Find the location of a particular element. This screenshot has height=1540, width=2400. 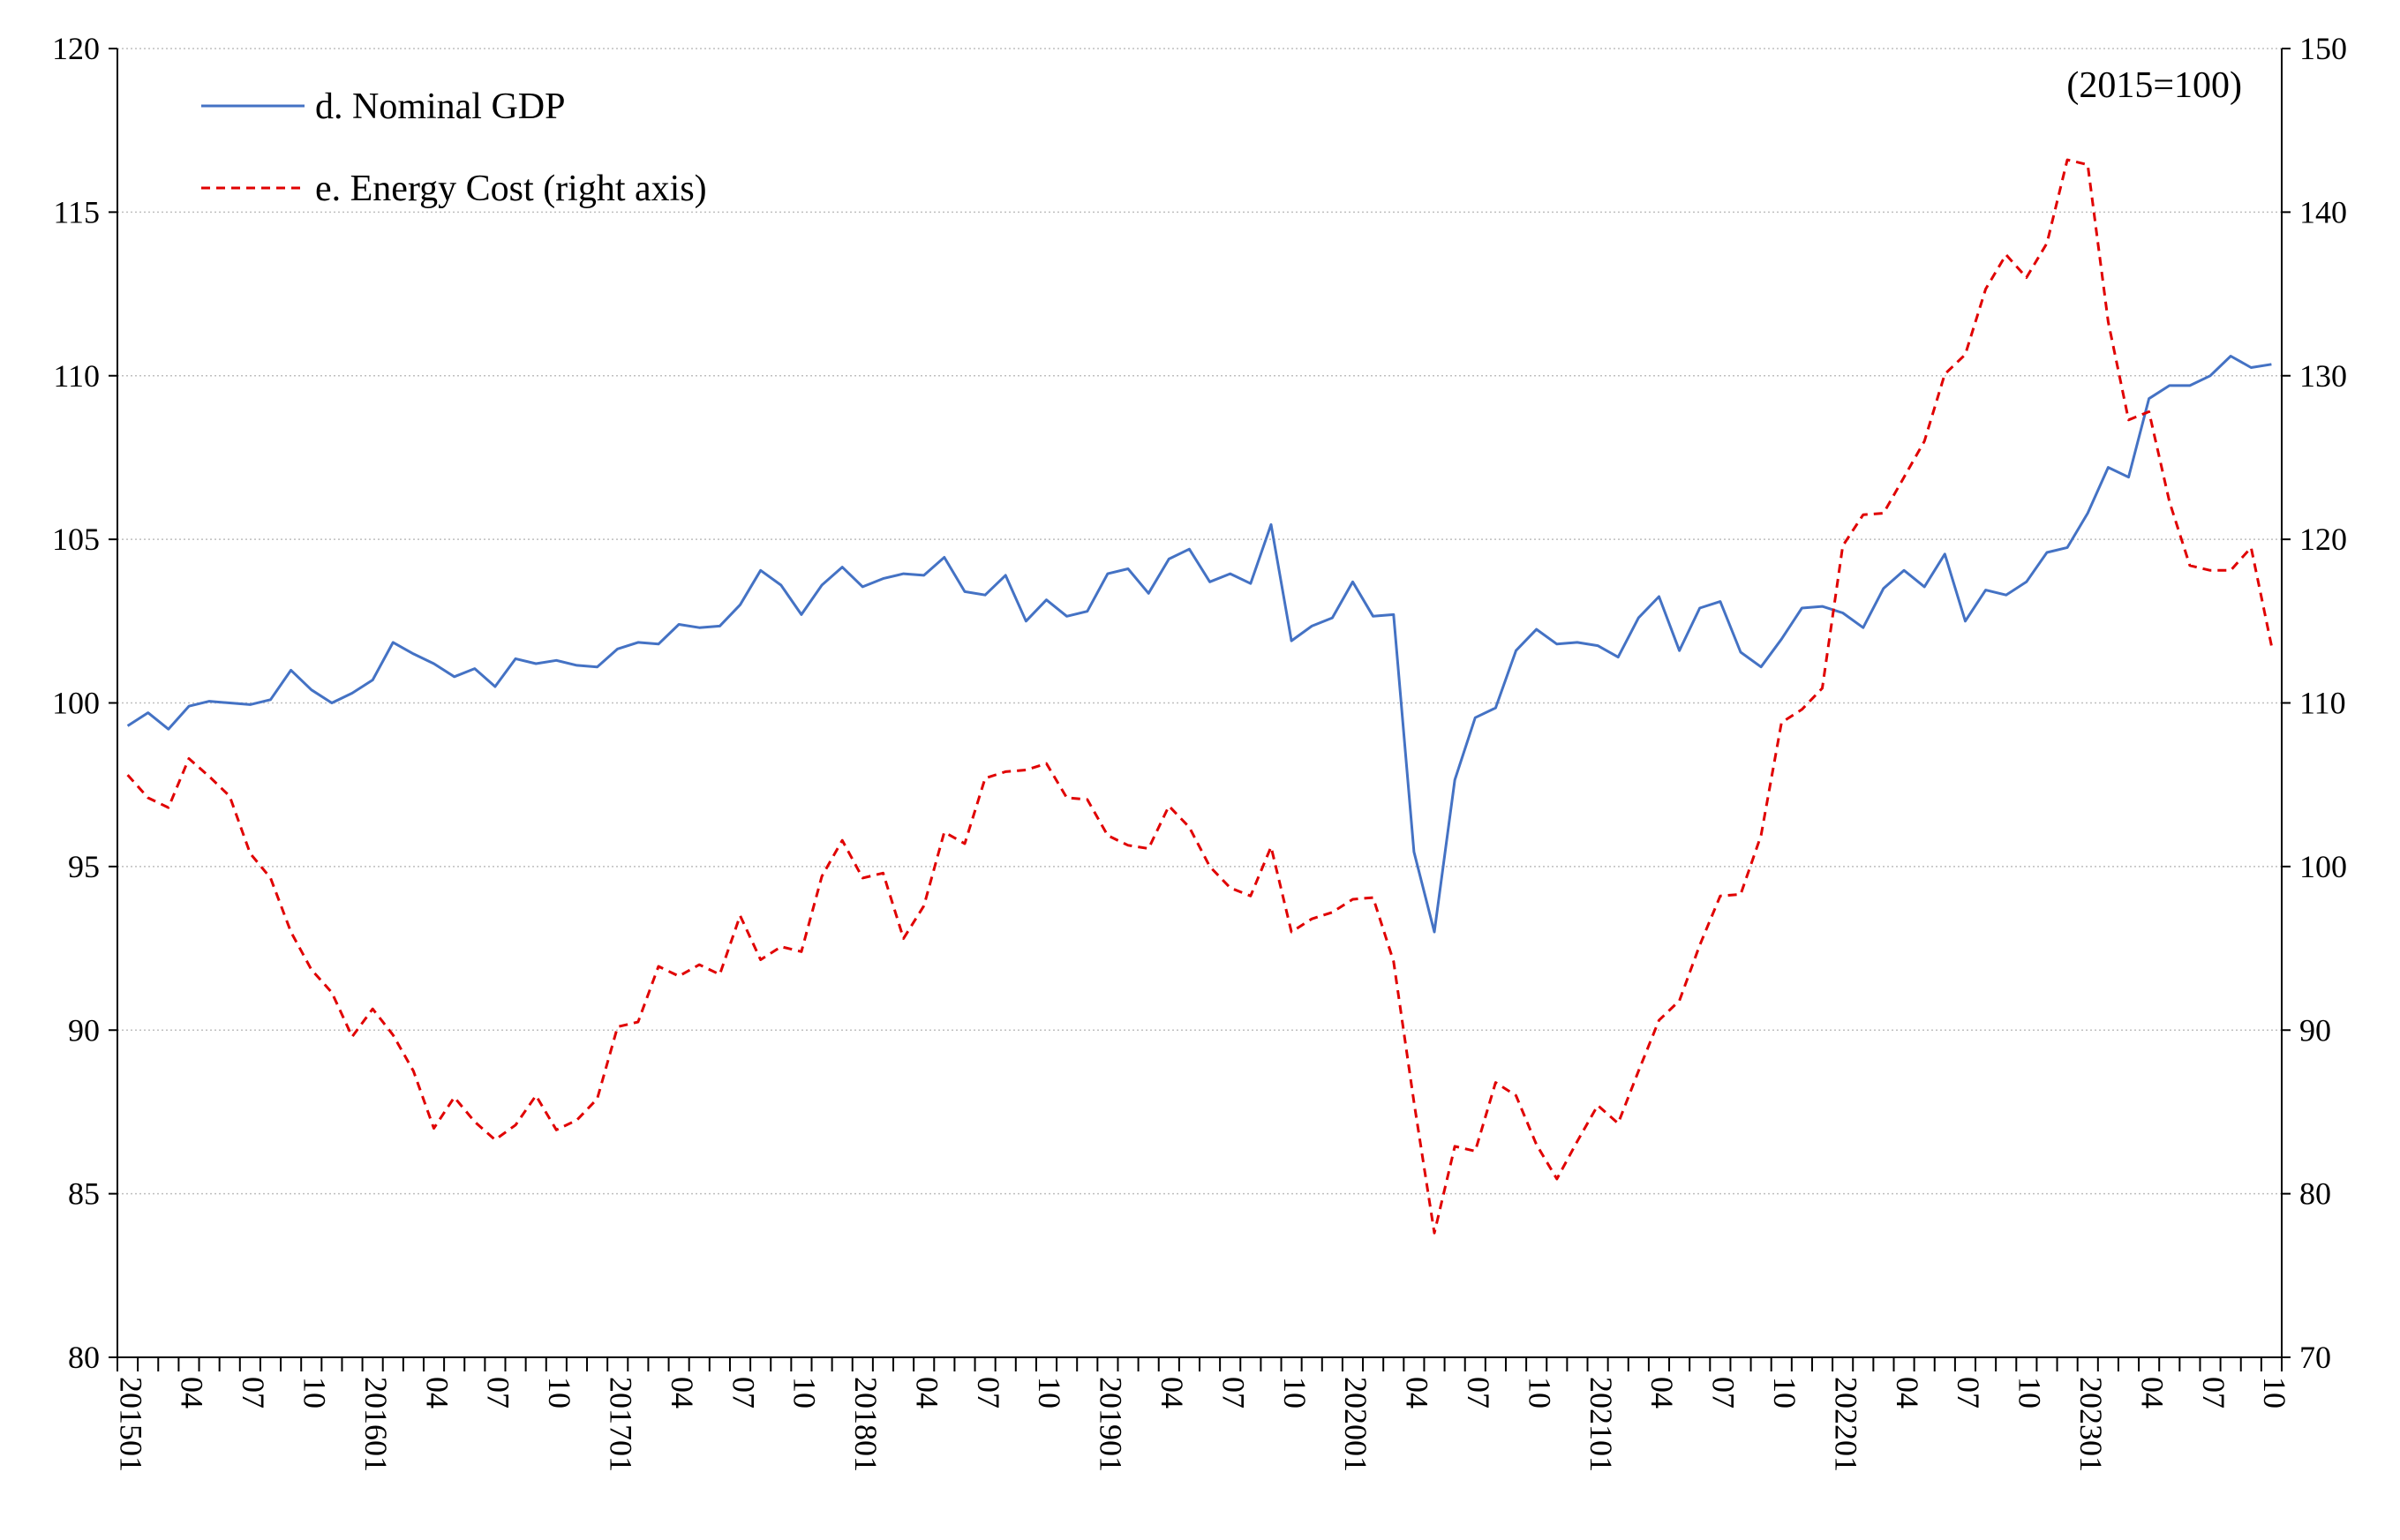

right-tick-label: 80 is located at coordinates (2315, 1194).